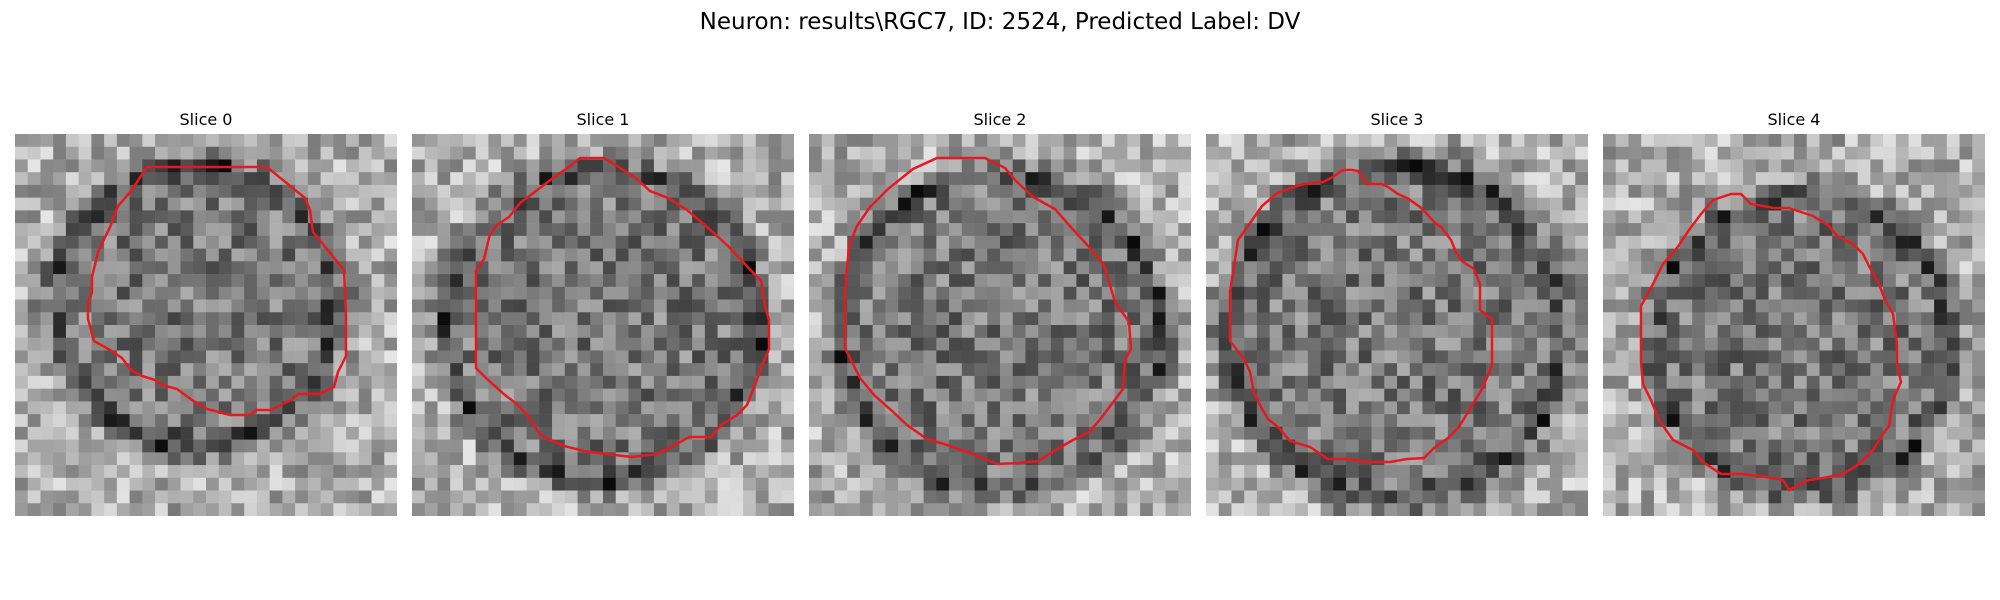 The width and height of the screenshot is (2000, 600). Describe the element at coordinates (206, 119) in the screenshot. I see `slice-title: Slice 0` at that location.